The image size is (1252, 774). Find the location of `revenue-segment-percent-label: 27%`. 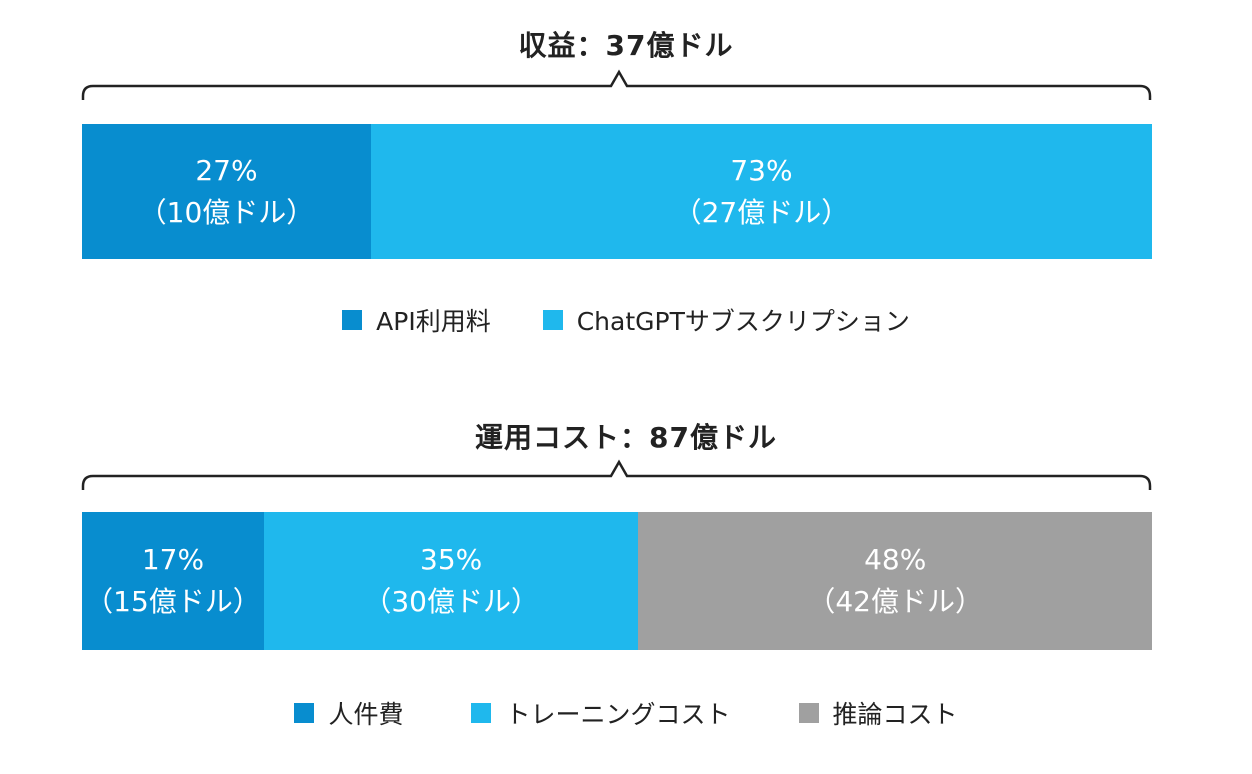

revenue-segment-percent-label: 27% is located at coordinates (226, 170).